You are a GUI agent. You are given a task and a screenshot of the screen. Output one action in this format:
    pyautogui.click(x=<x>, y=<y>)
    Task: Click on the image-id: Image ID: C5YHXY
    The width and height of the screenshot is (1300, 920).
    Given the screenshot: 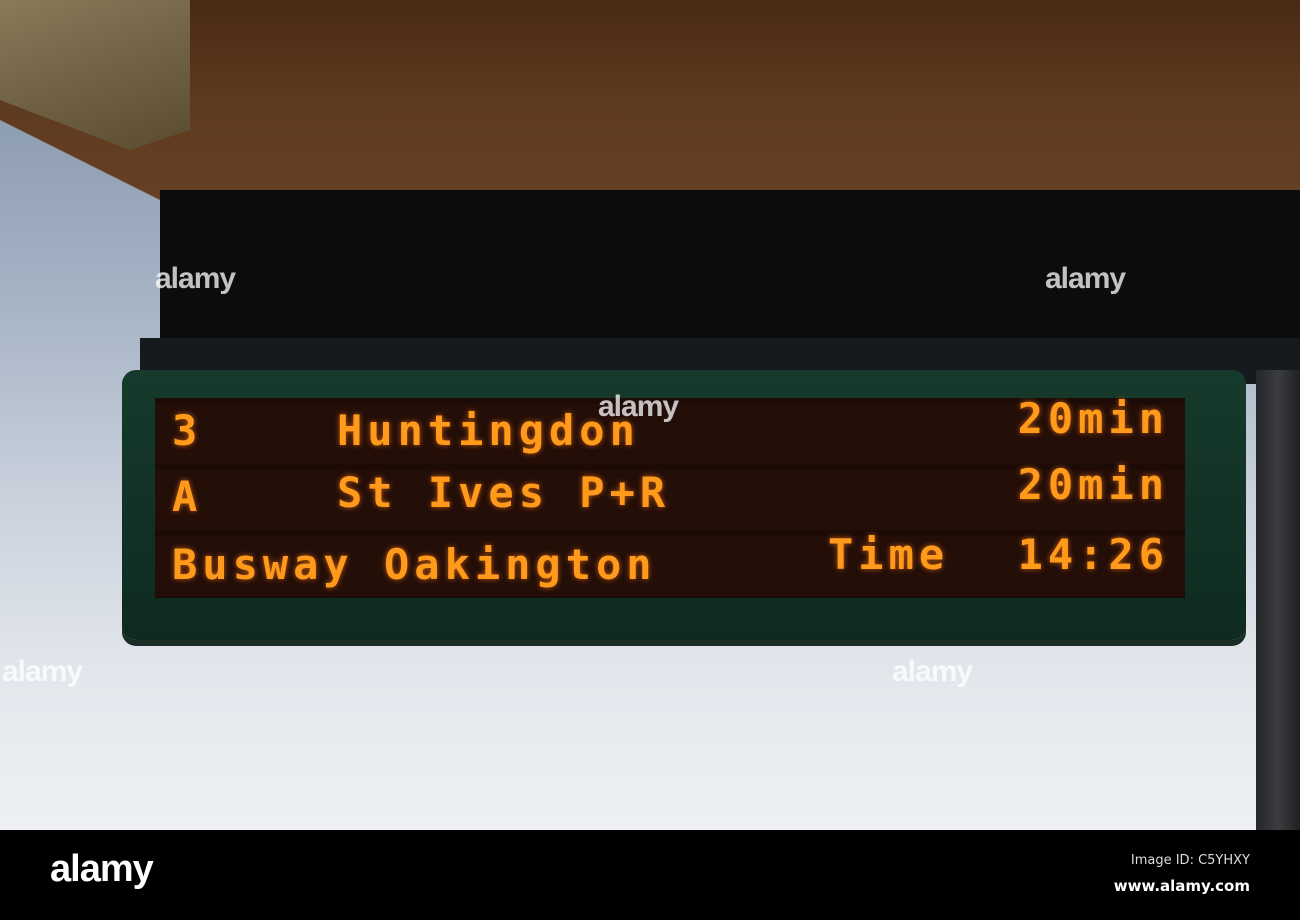 What is the action you would take?
    pyautogui.click(x=1190, y=860)
    